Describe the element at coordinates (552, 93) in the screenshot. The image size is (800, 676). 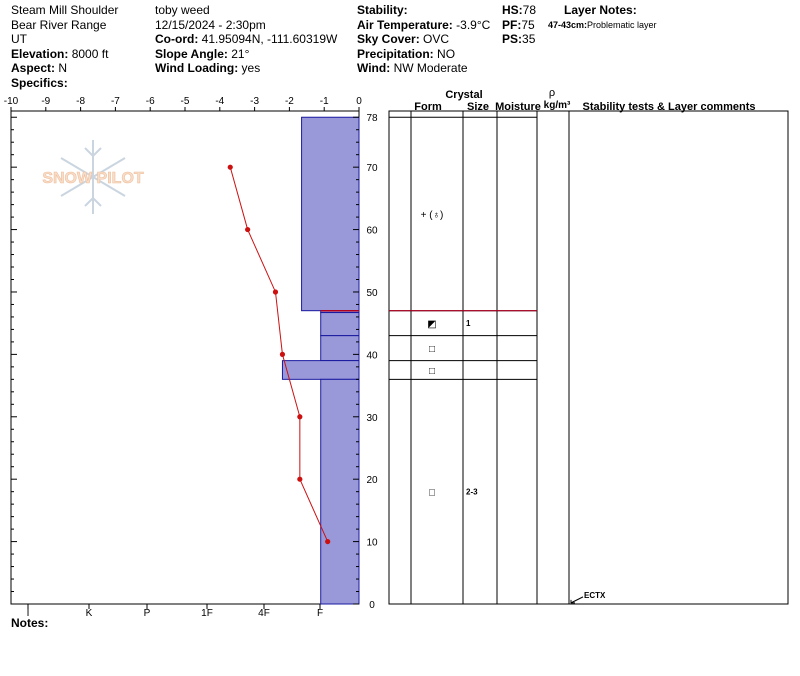
I see `header-rho: ρ` at that location.